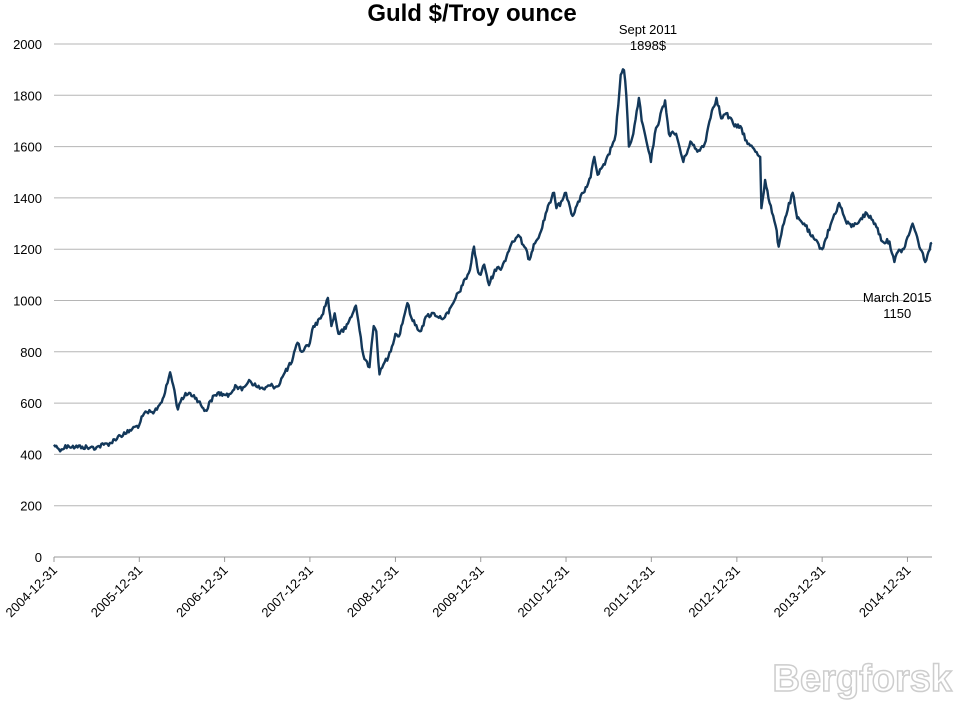 Image resolution: width=960 pixels, height=703 pixels. I want to click on x-tick-label: 2012-12-31, so click(714, 592).